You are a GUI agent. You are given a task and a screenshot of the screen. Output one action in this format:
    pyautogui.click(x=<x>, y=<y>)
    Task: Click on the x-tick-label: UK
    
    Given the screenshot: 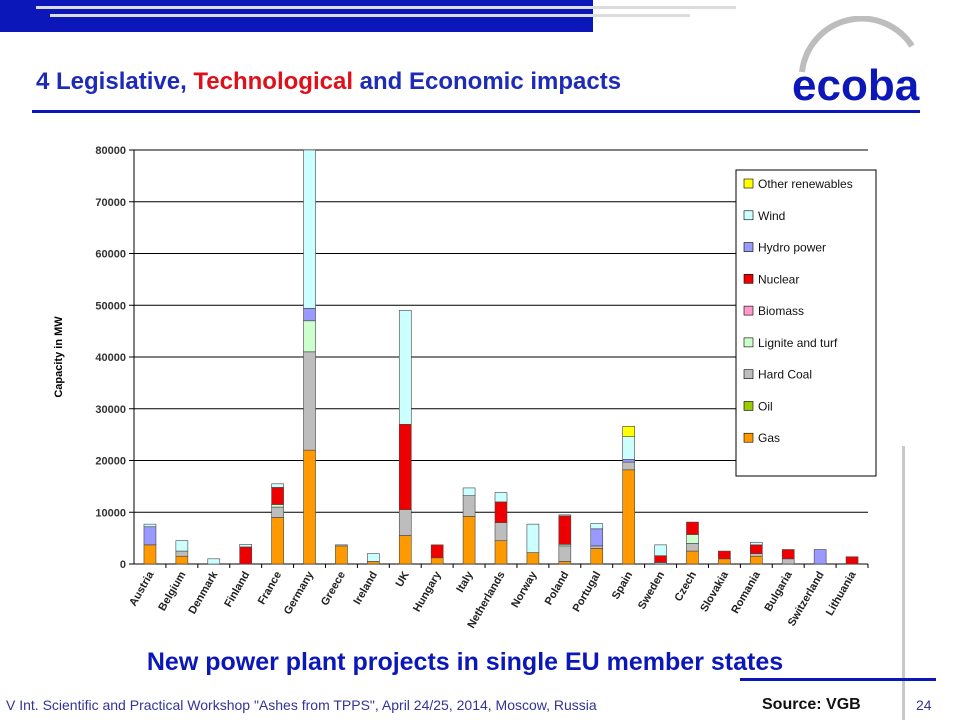 What is the action you would take?
    pyautogui.click(x=403, y=579)
    